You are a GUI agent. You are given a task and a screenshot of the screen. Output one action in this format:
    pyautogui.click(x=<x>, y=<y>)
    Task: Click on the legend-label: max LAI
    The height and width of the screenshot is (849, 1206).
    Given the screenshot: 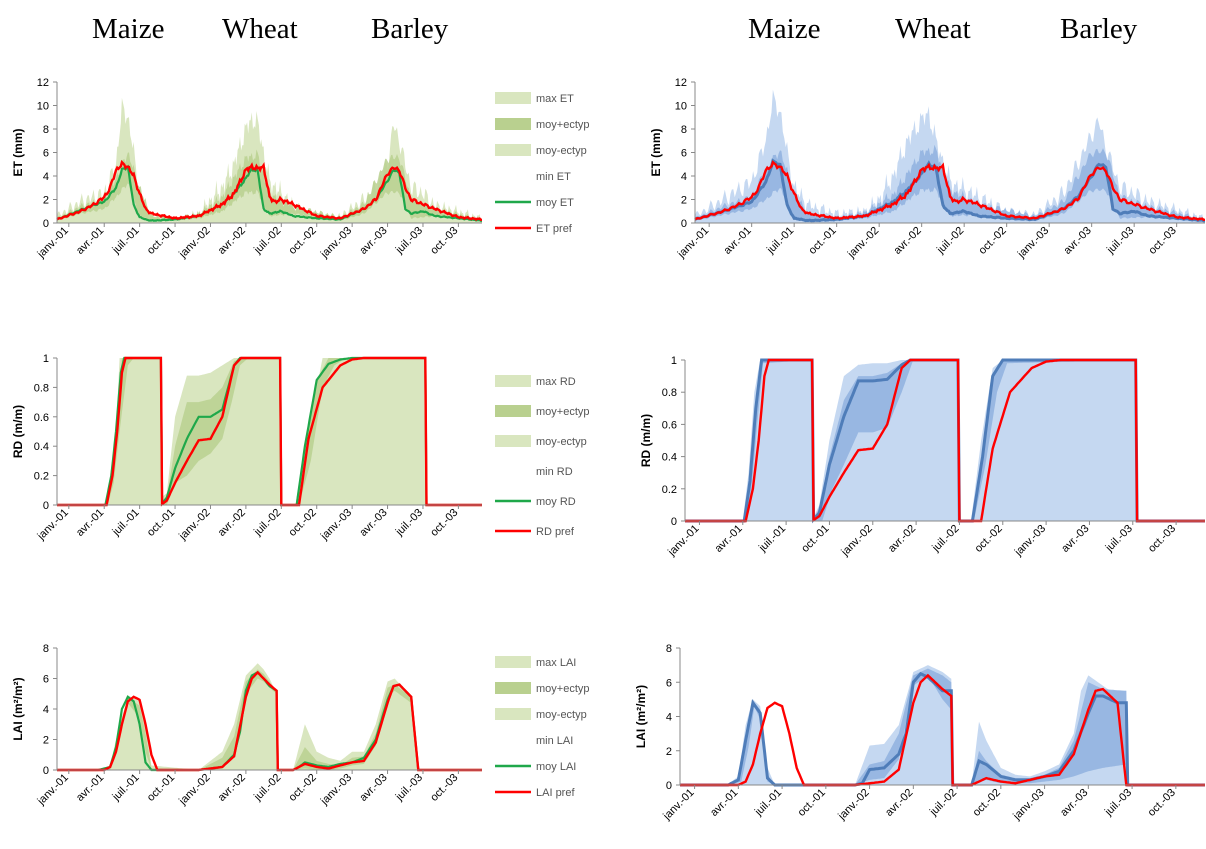 What is the action you would take?
    pyautogui.click(x=556, y=663)
    